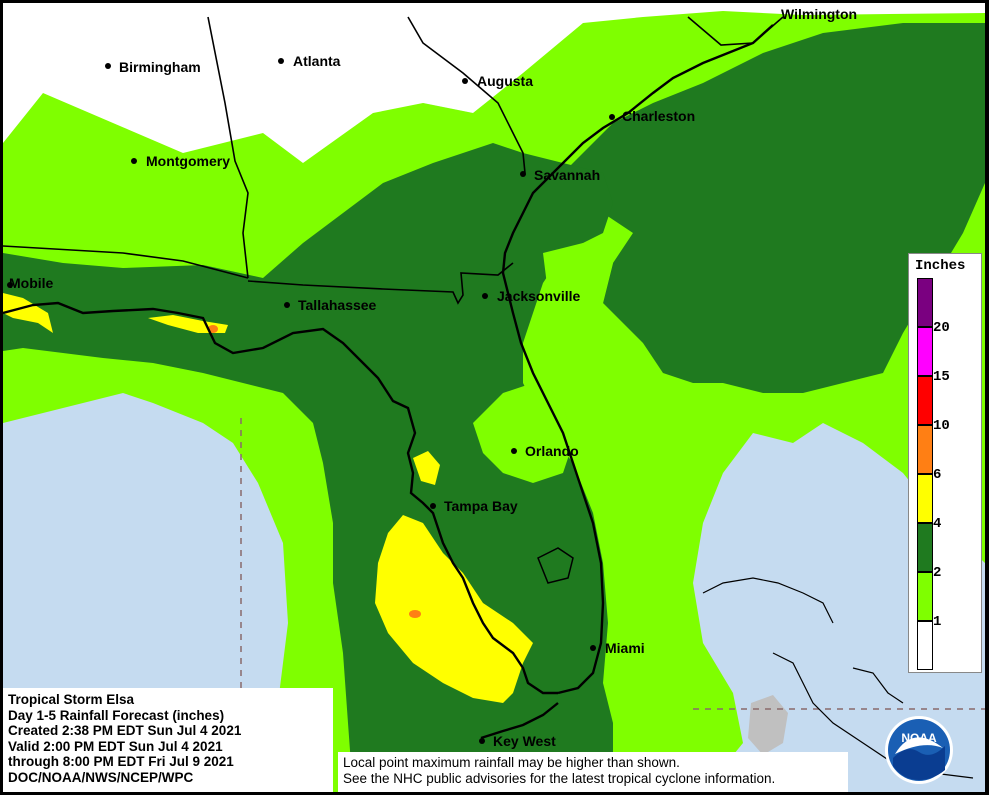  Describe the element at coordinates (465, 81) in the screenshot. I see `city-dot-augusta` at that location.